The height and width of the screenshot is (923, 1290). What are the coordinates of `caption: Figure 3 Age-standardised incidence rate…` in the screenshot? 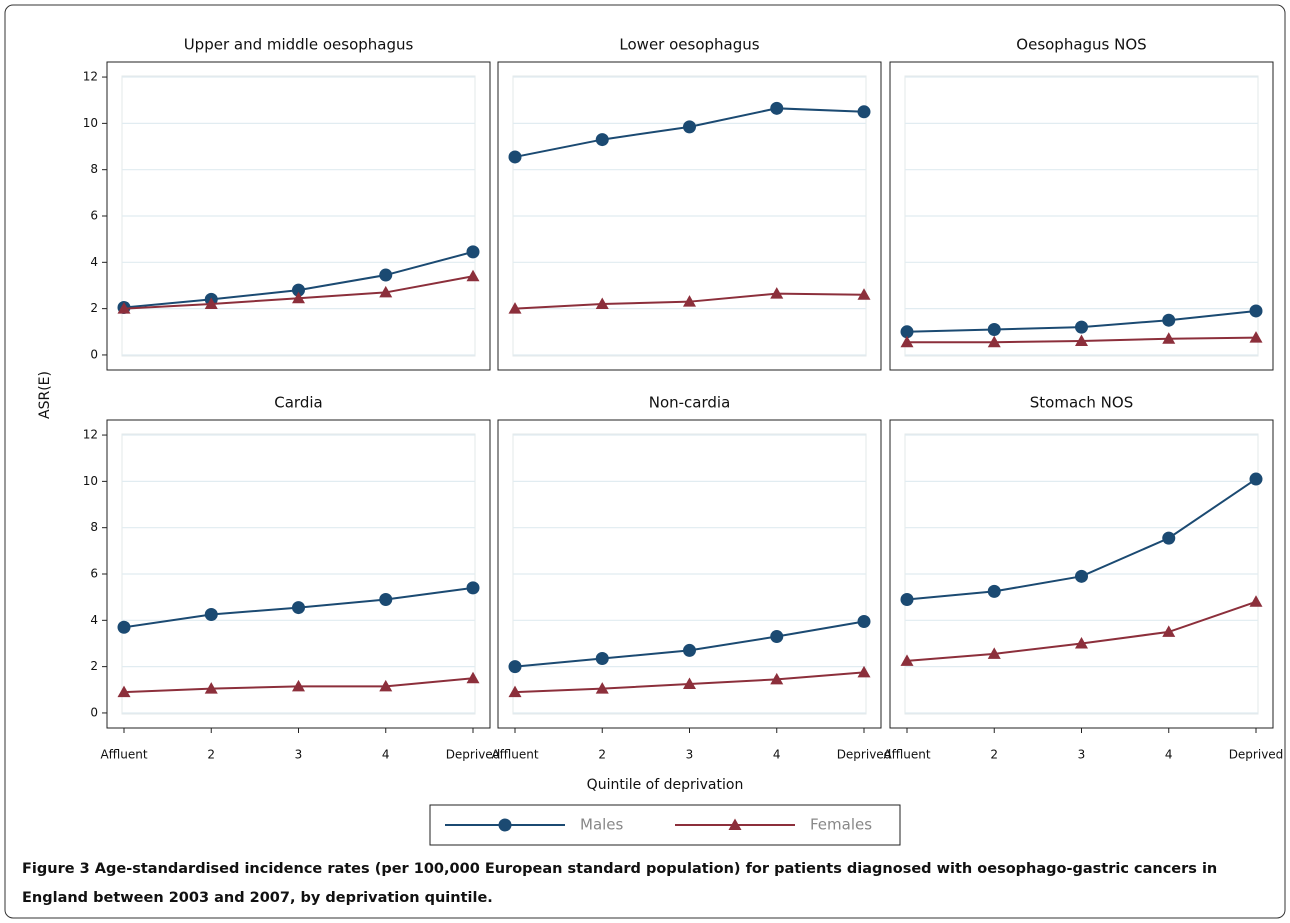 It's located at (647, 884).